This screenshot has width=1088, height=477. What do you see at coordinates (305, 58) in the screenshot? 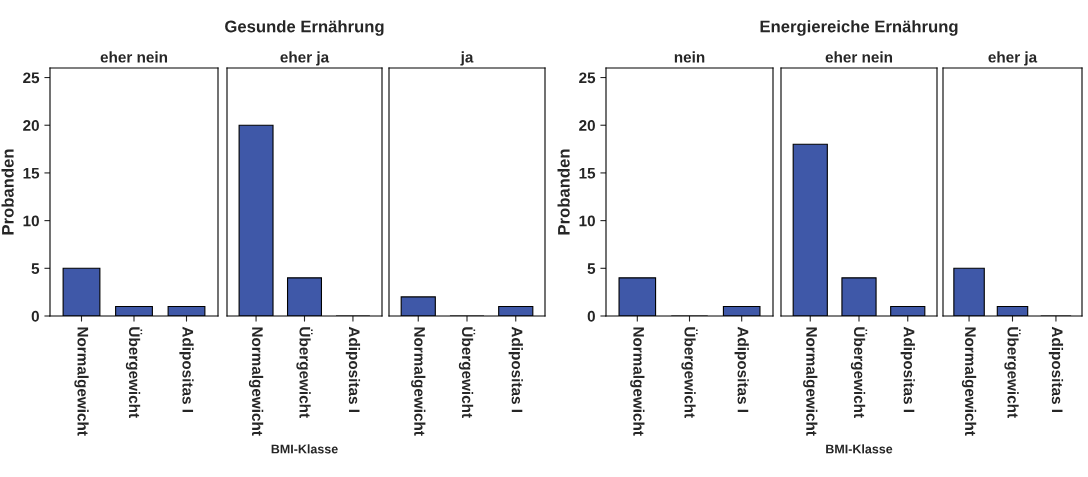
I see `chart-subtitle: eher ja` at bounding box center [305, 58].